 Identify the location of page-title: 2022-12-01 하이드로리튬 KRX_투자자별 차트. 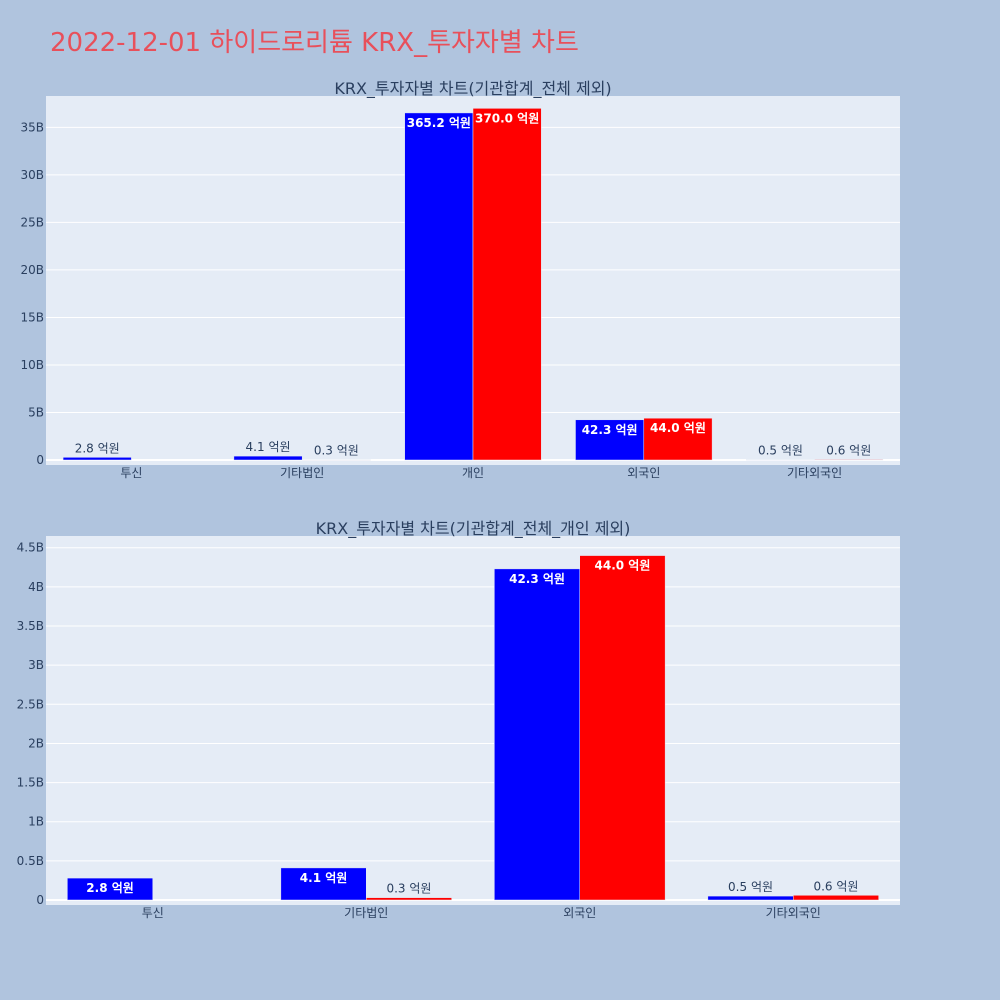
(314, 43).